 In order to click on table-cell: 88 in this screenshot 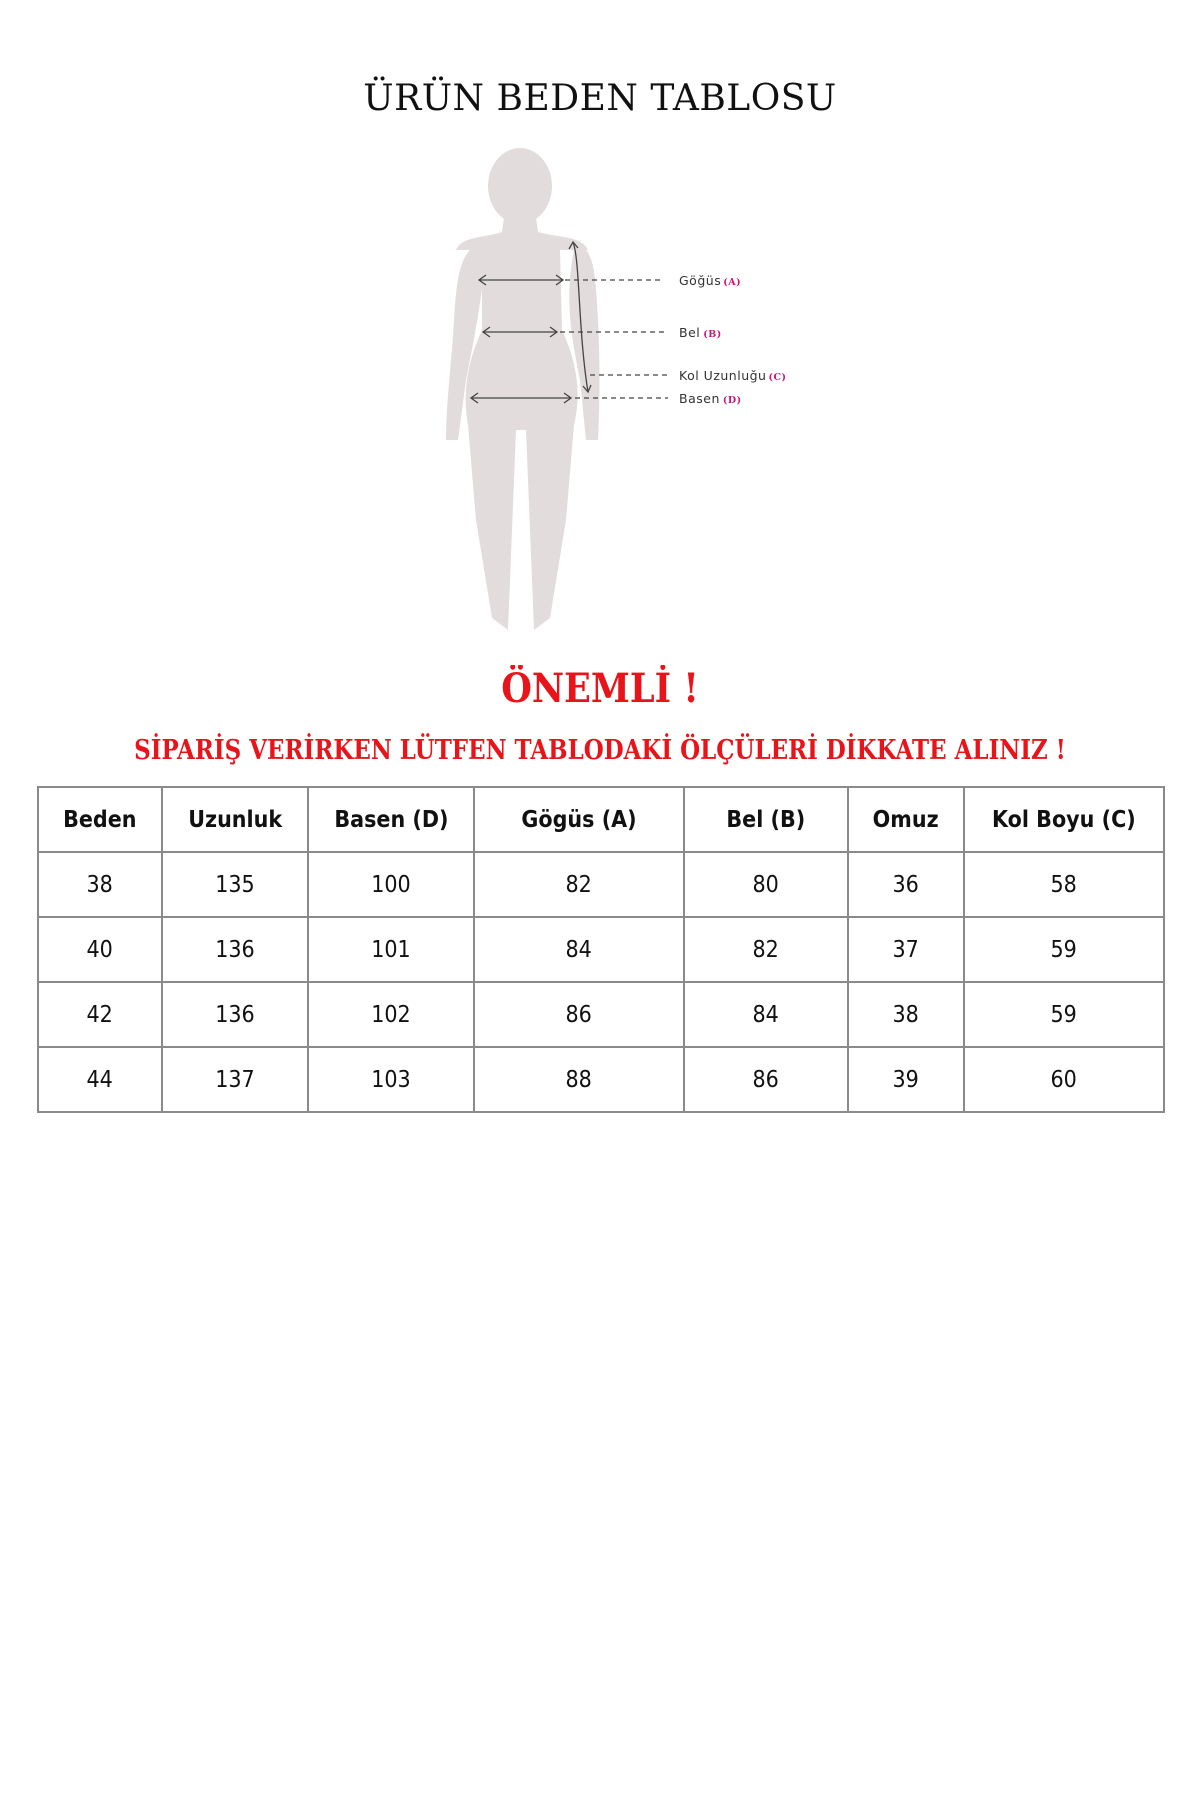, I will do `click(579, 1079)`.